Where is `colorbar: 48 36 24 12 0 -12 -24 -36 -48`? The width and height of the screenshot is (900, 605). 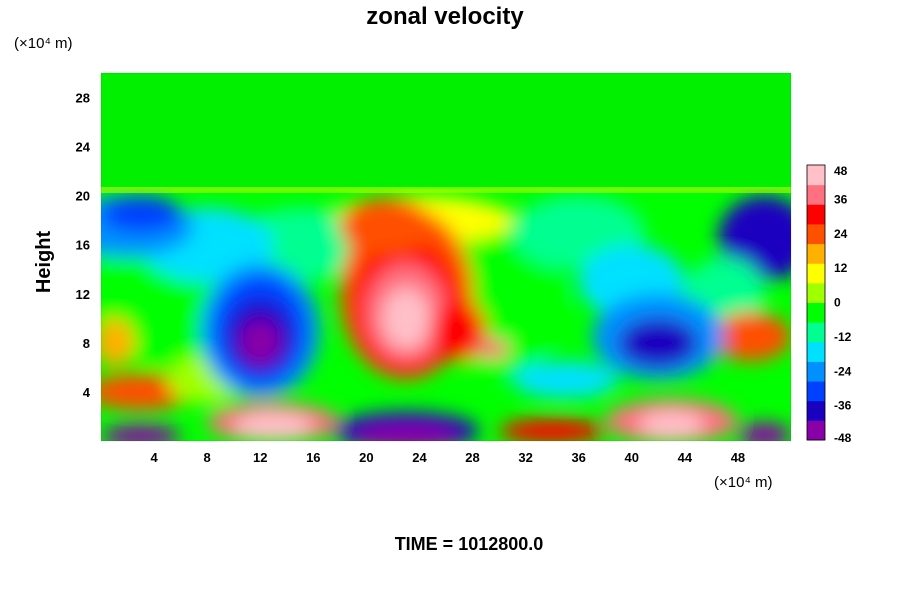 colorbar: 48 36 24 12 0 -12 -24 -36 -48 is located at coordinates (829, 304).